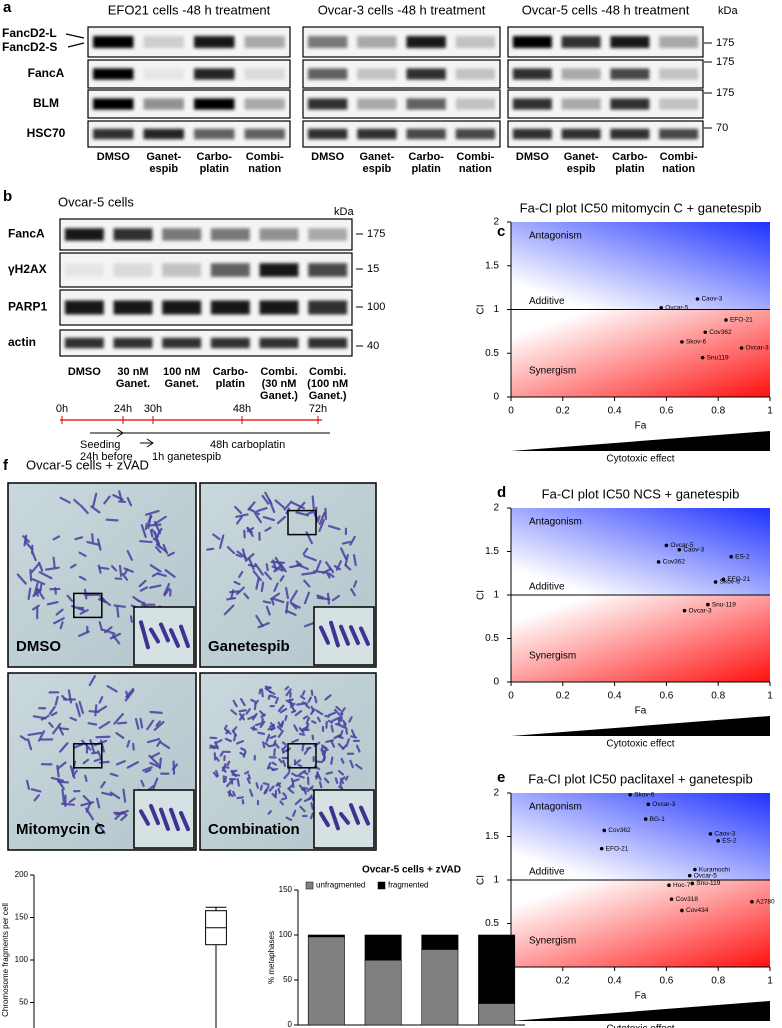 Image resolution: width=782 pixels, height=1028 pixels. Describe the element at coordinates (62, 409) in the screenshot. I see `timeline-time: 0h` at that location.